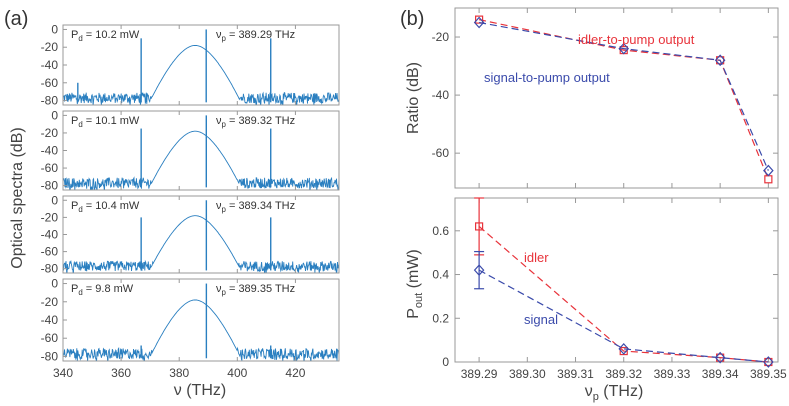  Describe the element at coordinates (445, 362) in the screenshot. I see `pout-ytick-label: 0` at that location.